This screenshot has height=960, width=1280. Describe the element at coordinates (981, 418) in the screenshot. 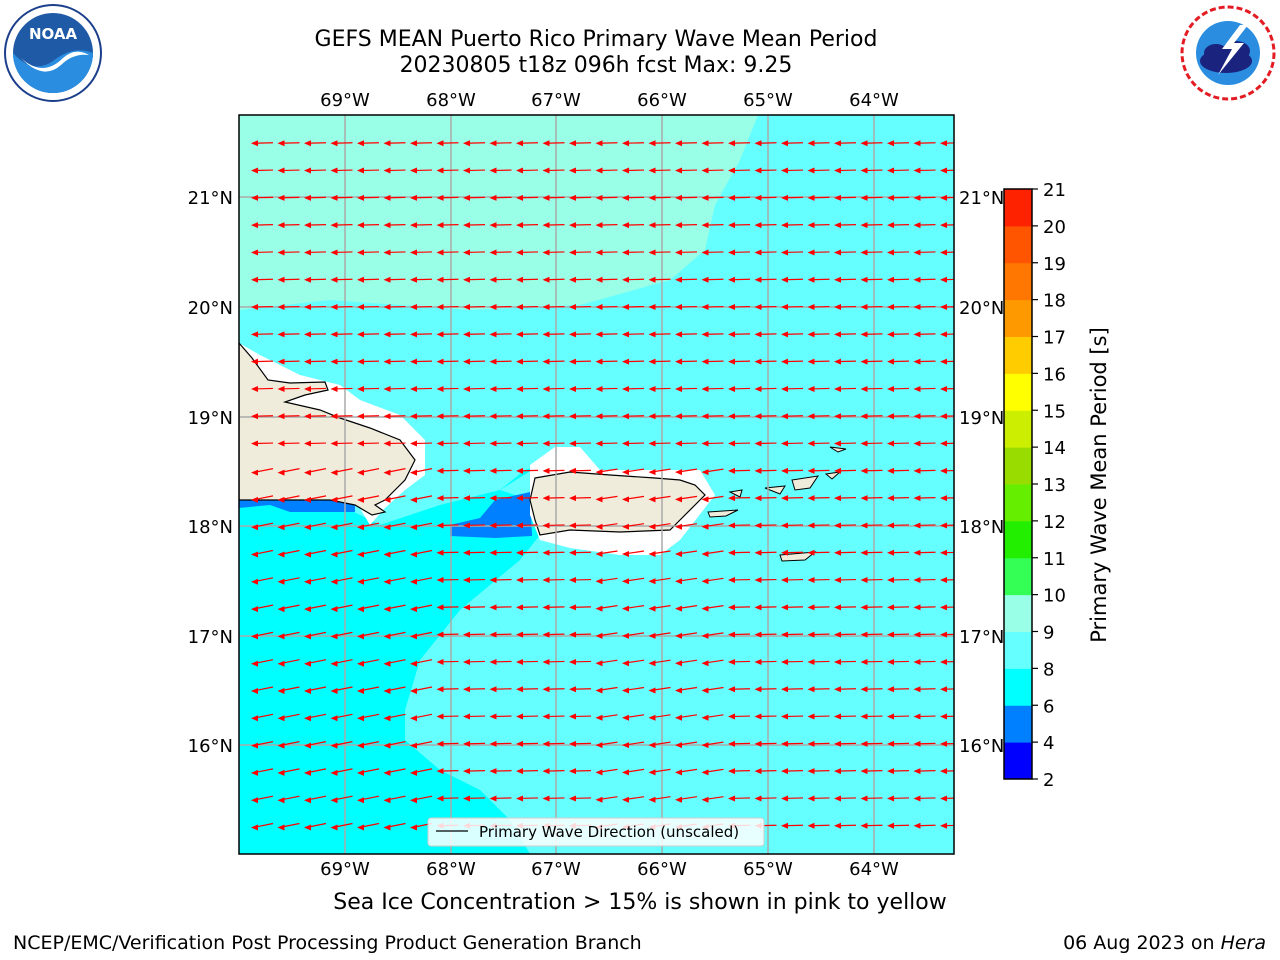

I see `lat-label-right: 19°N` at that location.